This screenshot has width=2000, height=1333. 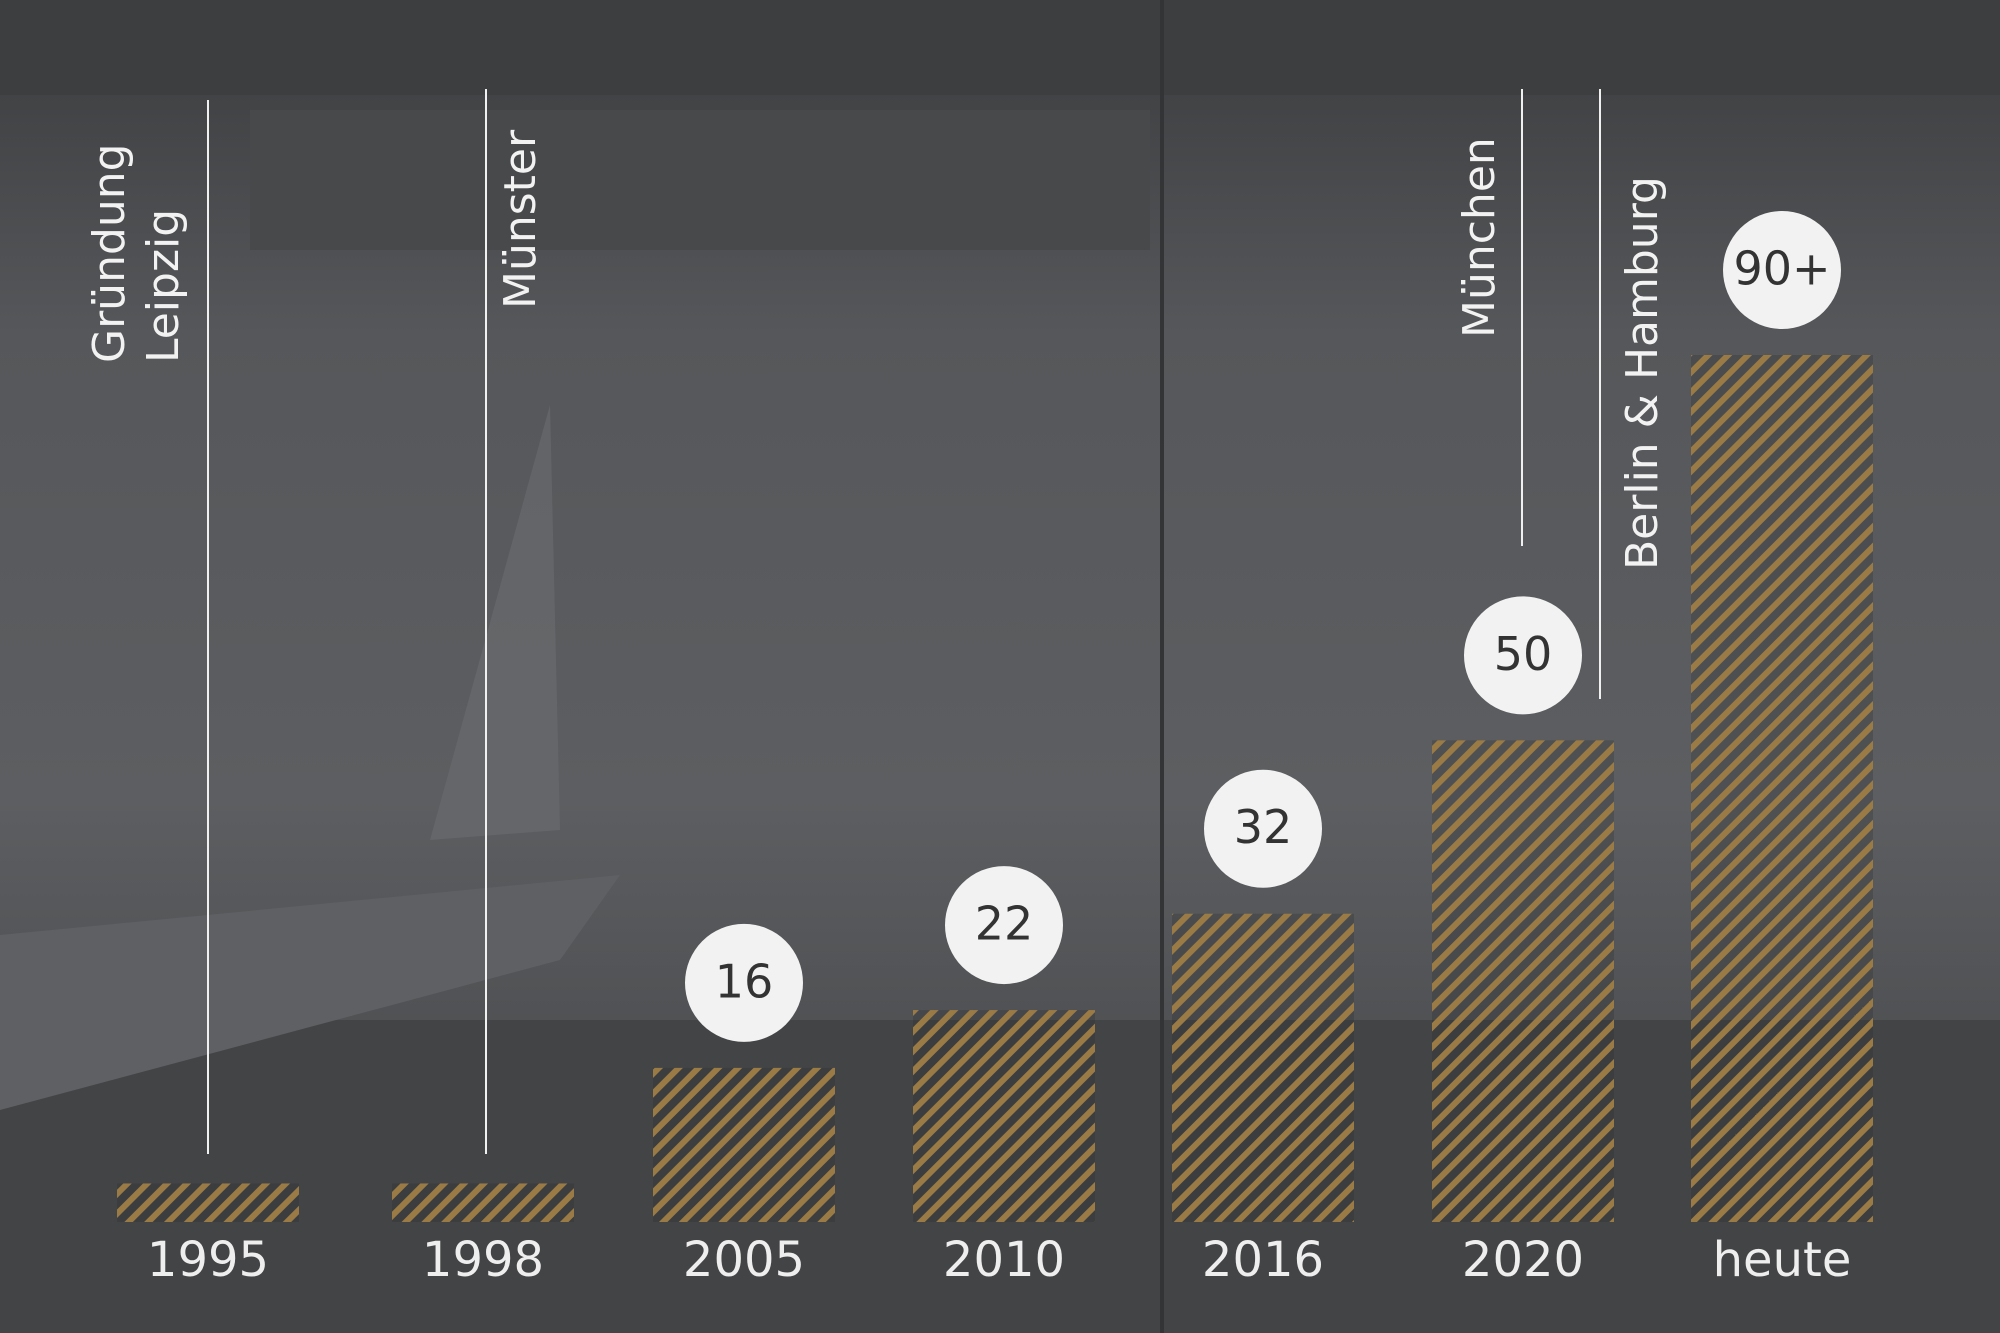 What do you see at coordinates (520, 219) in the screenshot?
I see `annotation-text: Münster` at bounding box center [520, 219].